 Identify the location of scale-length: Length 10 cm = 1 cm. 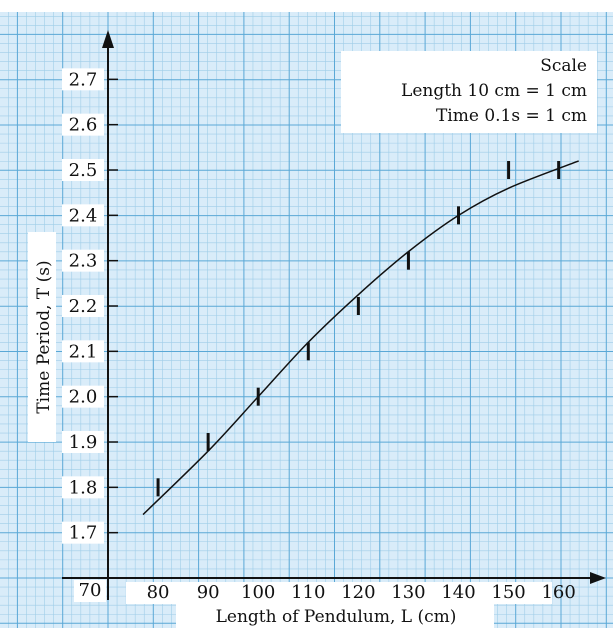
(494, 91).